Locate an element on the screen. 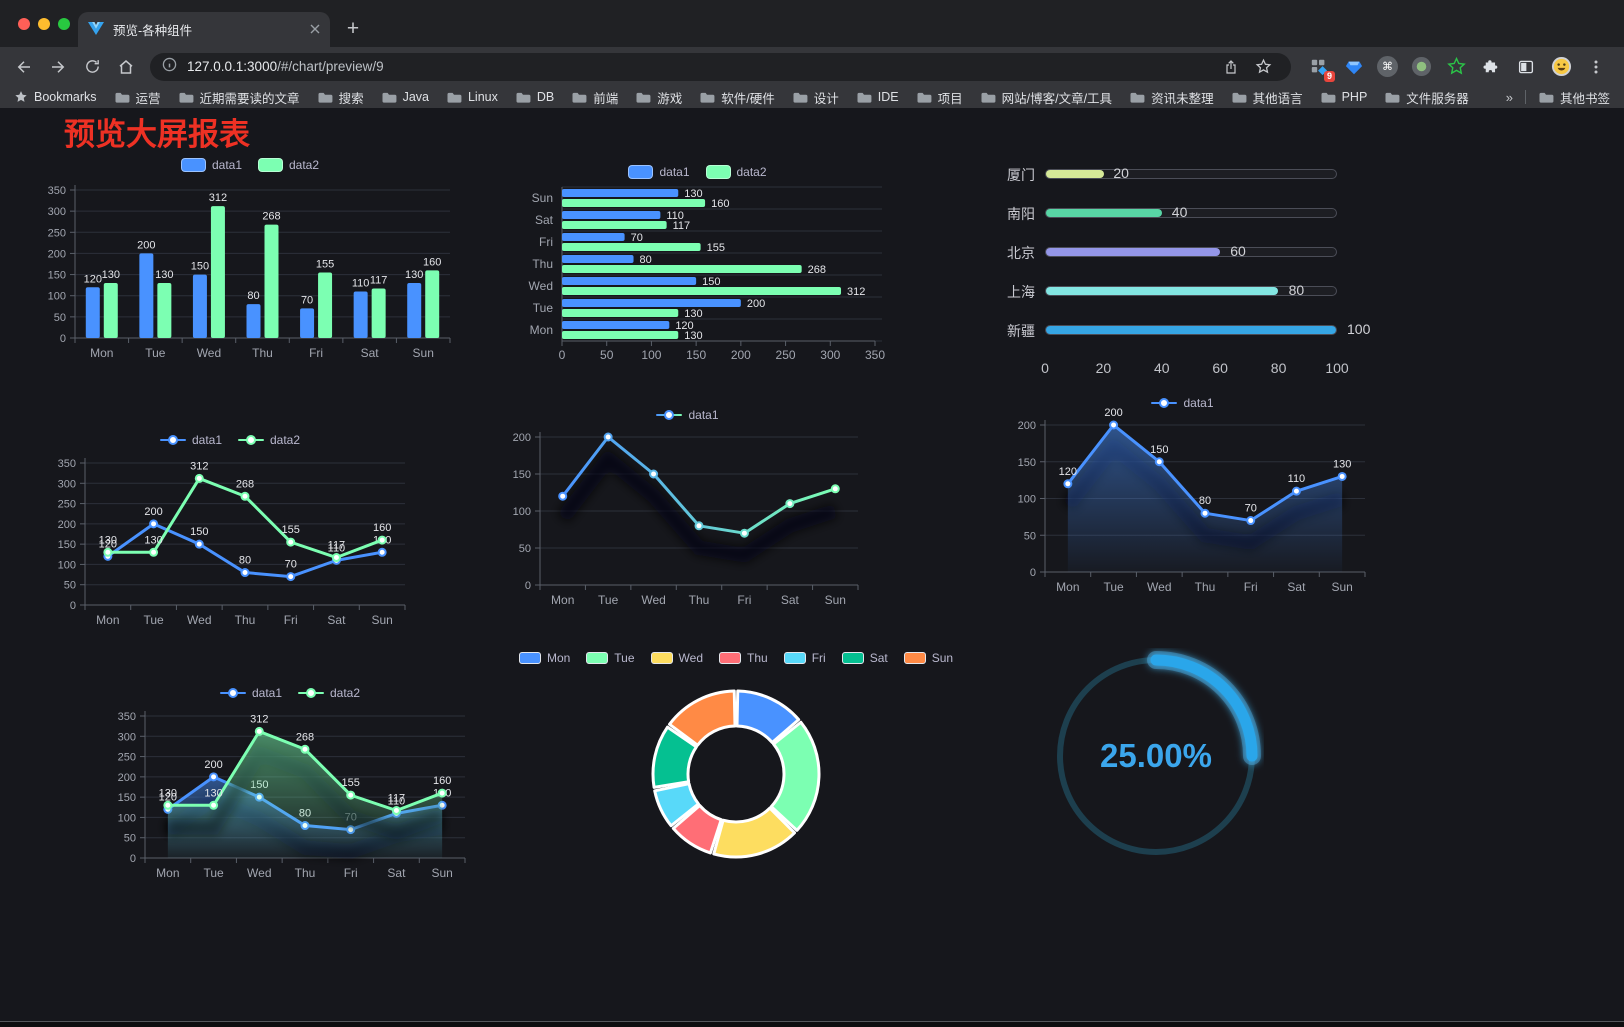 This screenshot has height=1027, width=1624. gem-extension-icon is located at coordinates (1354, 67).